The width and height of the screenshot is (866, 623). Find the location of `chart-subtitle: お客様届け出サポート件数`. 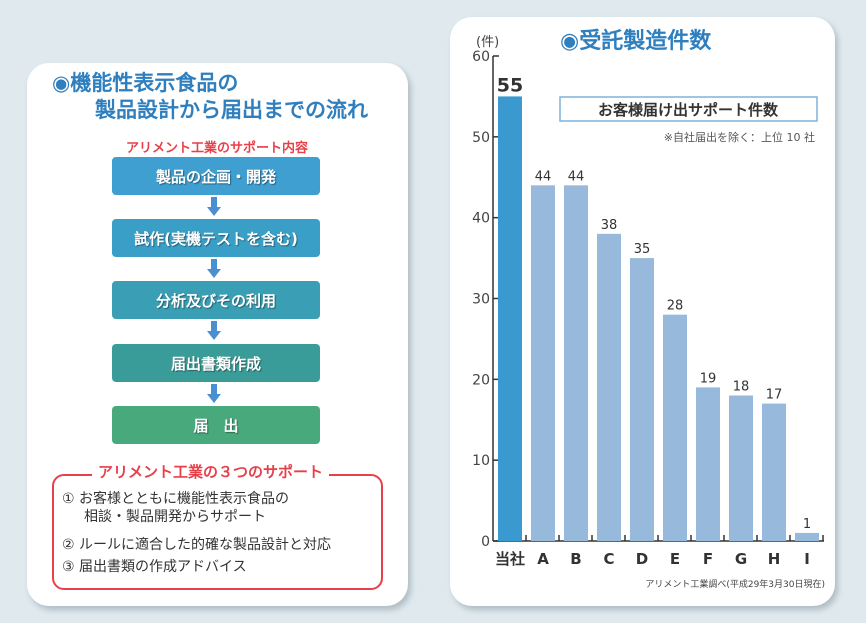

chart-subtitle: お客様届け出サポート件数 is located at coordinates (688, 110).